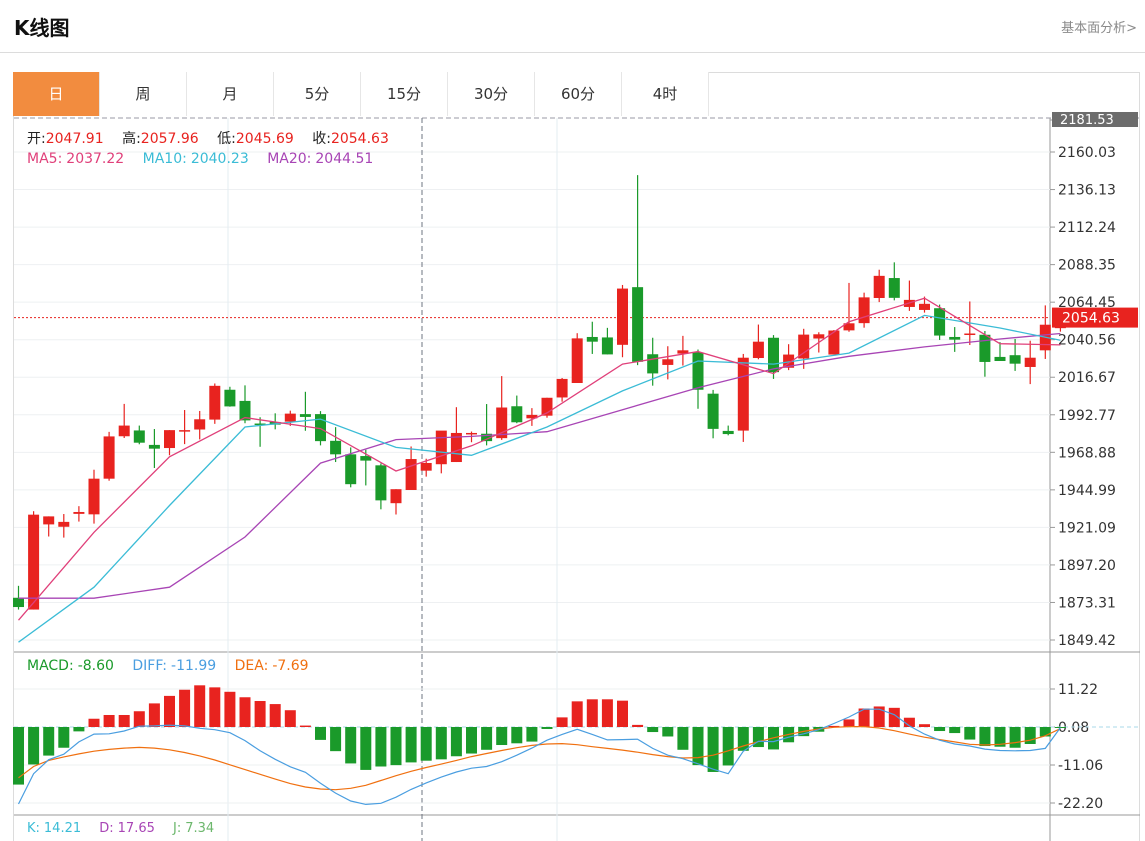 This screenshot has height=841, width=1145. I want to click on current-price-tag, so click(1095, 317).